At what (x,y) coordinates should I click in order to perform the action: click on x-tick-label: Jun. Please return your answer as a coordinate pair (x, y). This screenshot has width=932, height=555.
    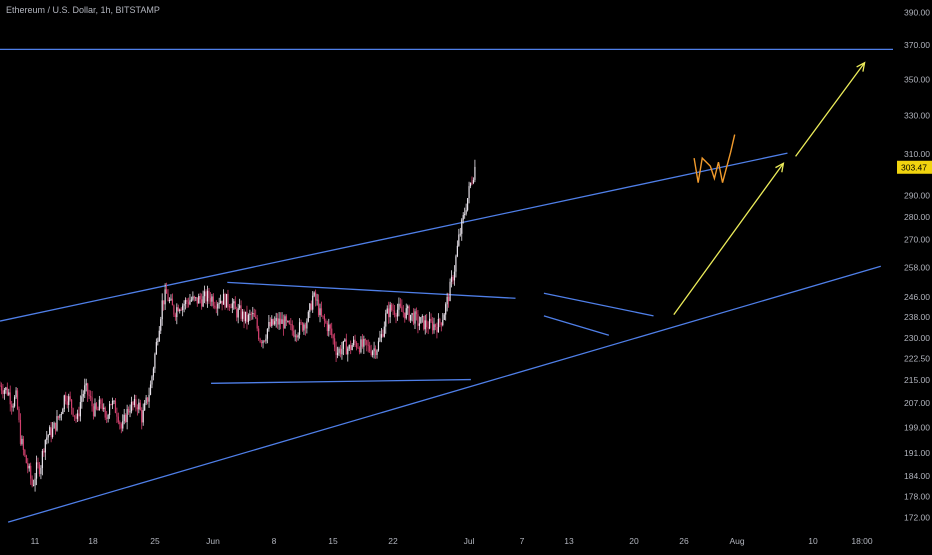
    Looking at the image, I should click on (213, 541).